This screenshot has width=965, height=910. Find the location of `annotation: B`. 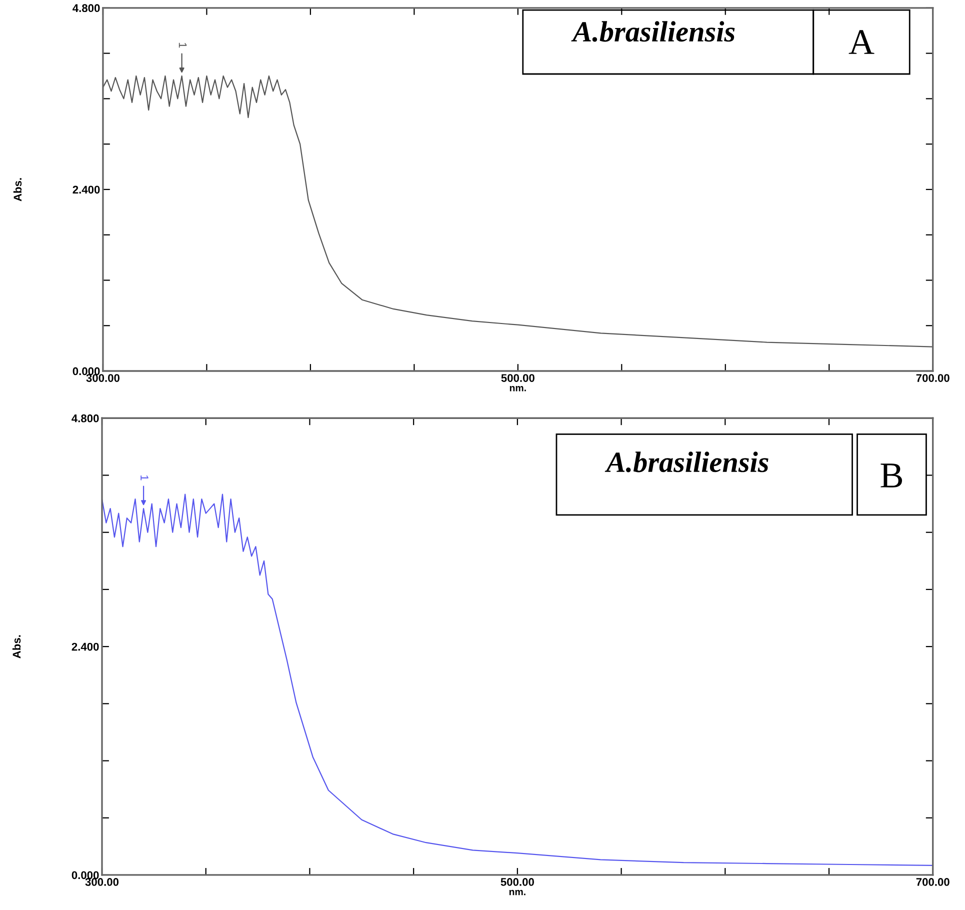

annotation: B is located at coordinates (891, 476).